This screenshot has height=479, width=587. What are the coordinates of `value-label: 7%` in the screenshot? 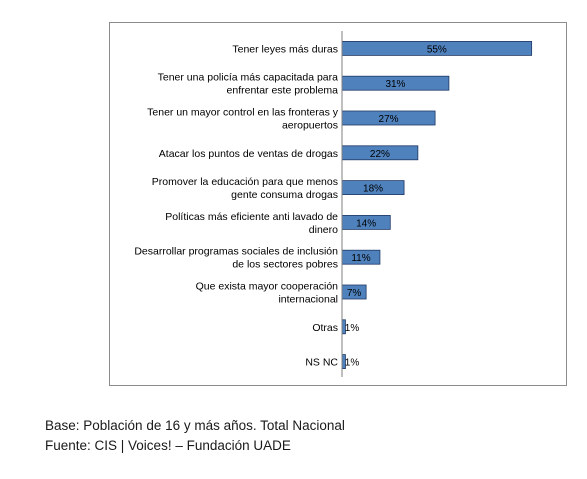 It's located at (354, 293).